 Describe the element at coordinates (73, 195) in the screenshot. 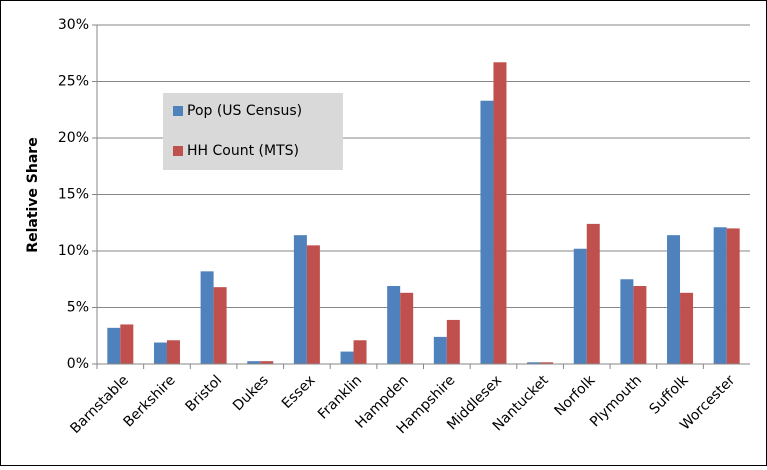

I see `y-tick-label: 15%` at that location.